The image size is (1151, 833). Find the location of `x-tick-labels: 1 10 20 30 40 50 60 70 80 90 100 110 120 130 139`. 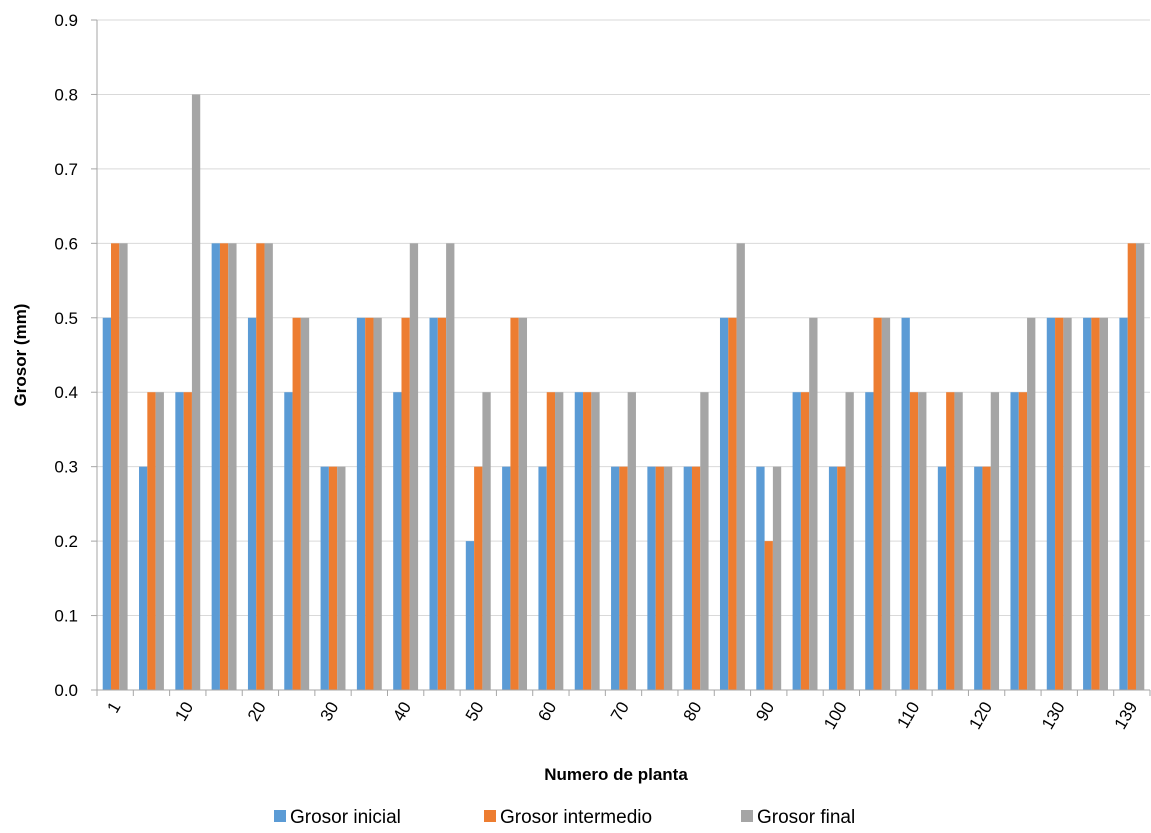

x-tick-labels: 1 10 20 30 40 50 60 70 80 90 100 110 120 130 139 is located at coordinates (622, 716).